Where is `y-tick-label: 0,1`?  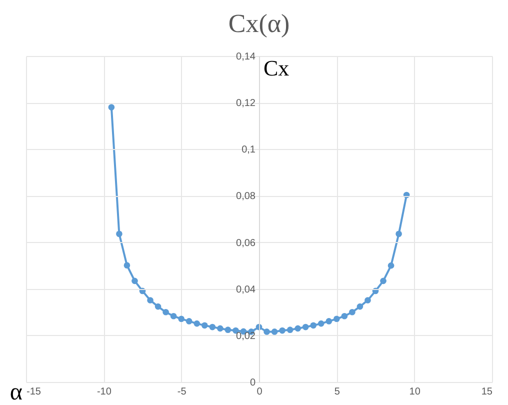 y-tick-label: 0,1 is located at coordinates (249, 150).